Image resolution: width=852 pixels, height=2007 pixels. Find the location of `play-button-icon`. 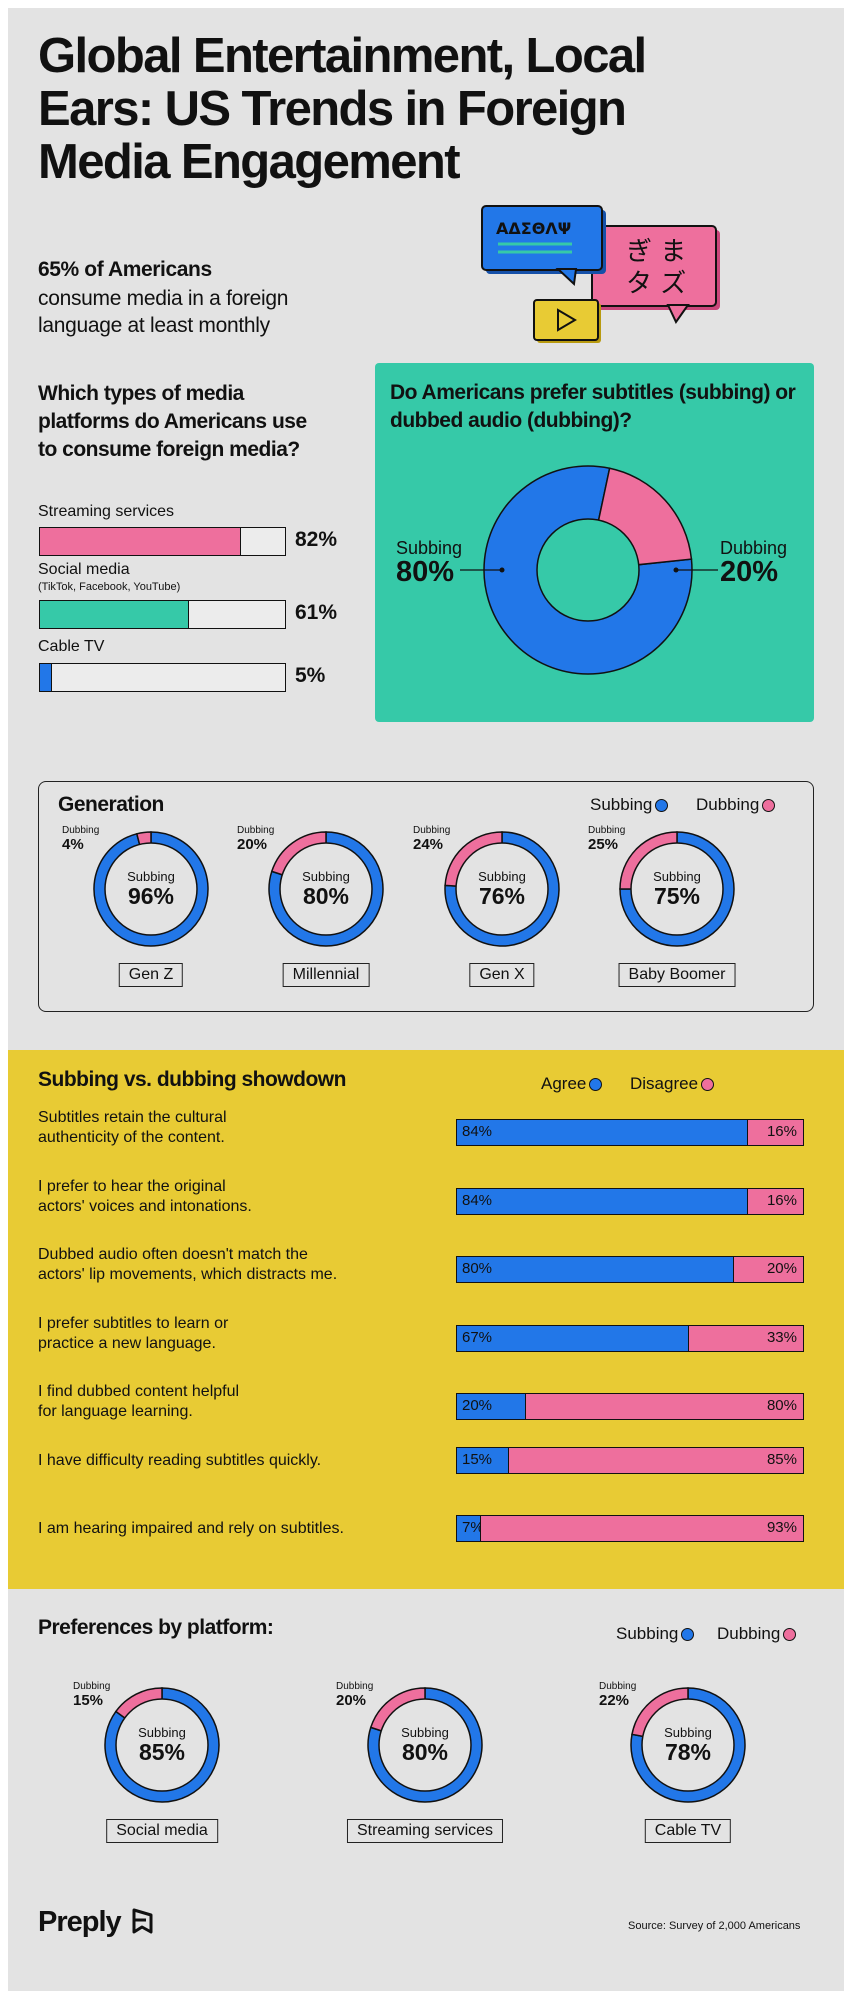

play-button-icon is located at coordinates (567, 321).